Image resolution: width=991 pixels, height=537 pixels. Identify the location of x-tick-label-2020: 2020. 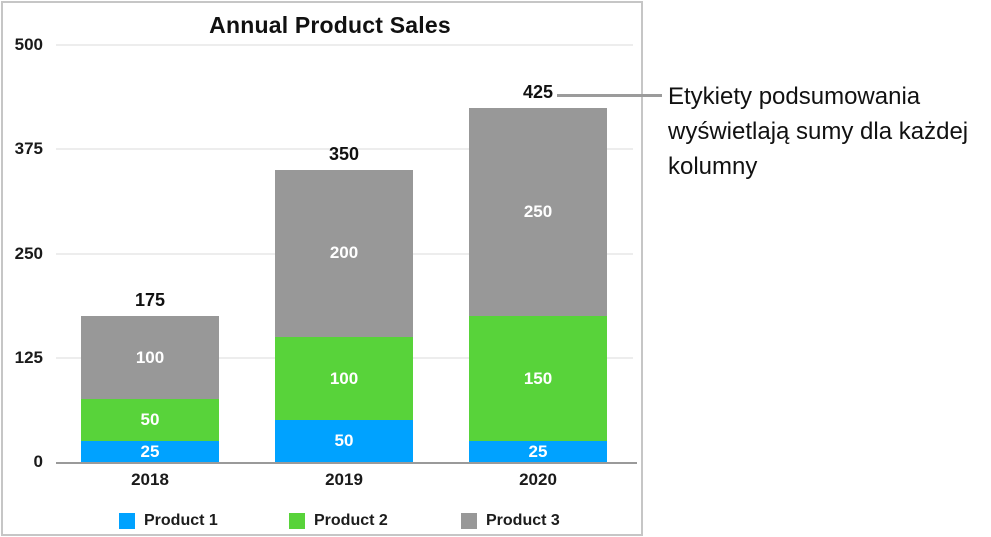
(538, 479).